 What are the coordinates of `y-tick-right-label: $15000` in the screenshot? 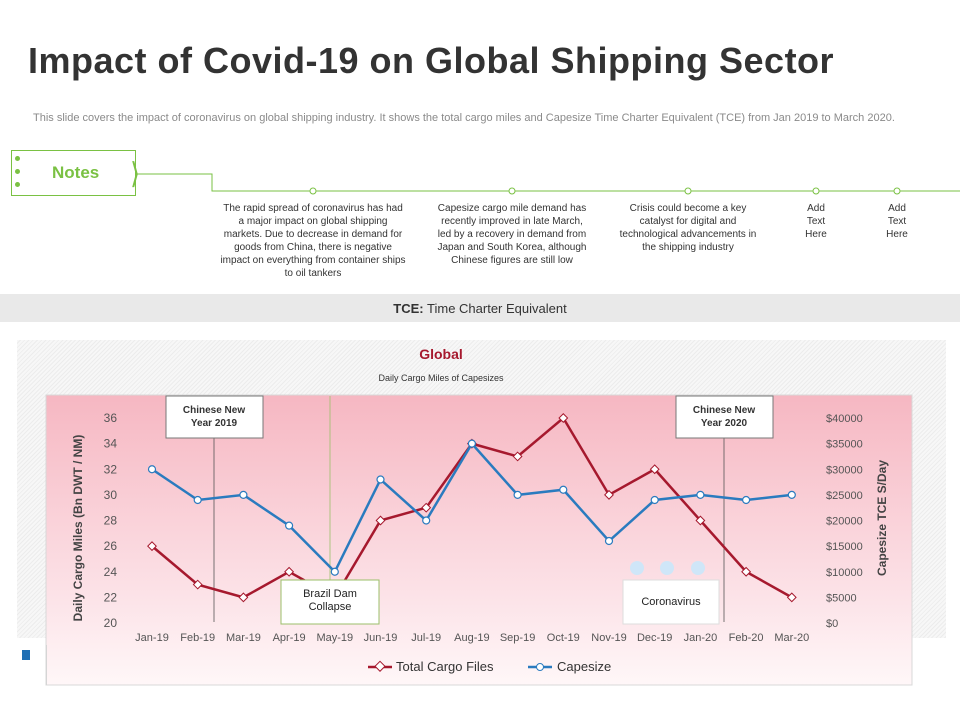 It's located at (844, 547).